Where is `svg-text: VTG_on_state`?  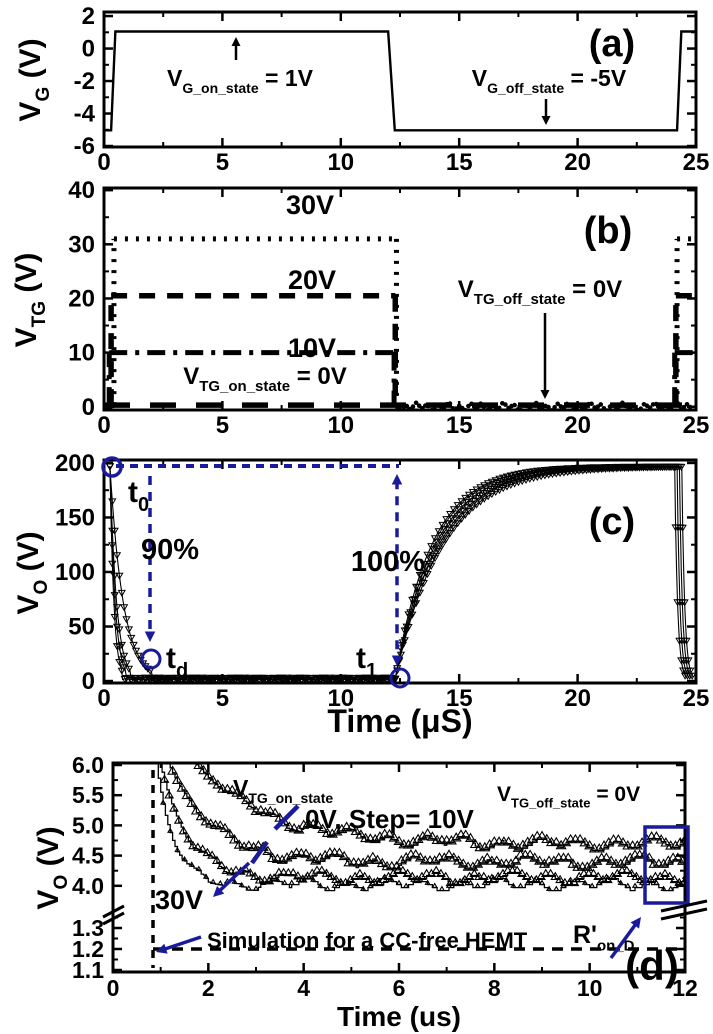
svg-text: VTG_on_state is located at coordinates (283, 790).